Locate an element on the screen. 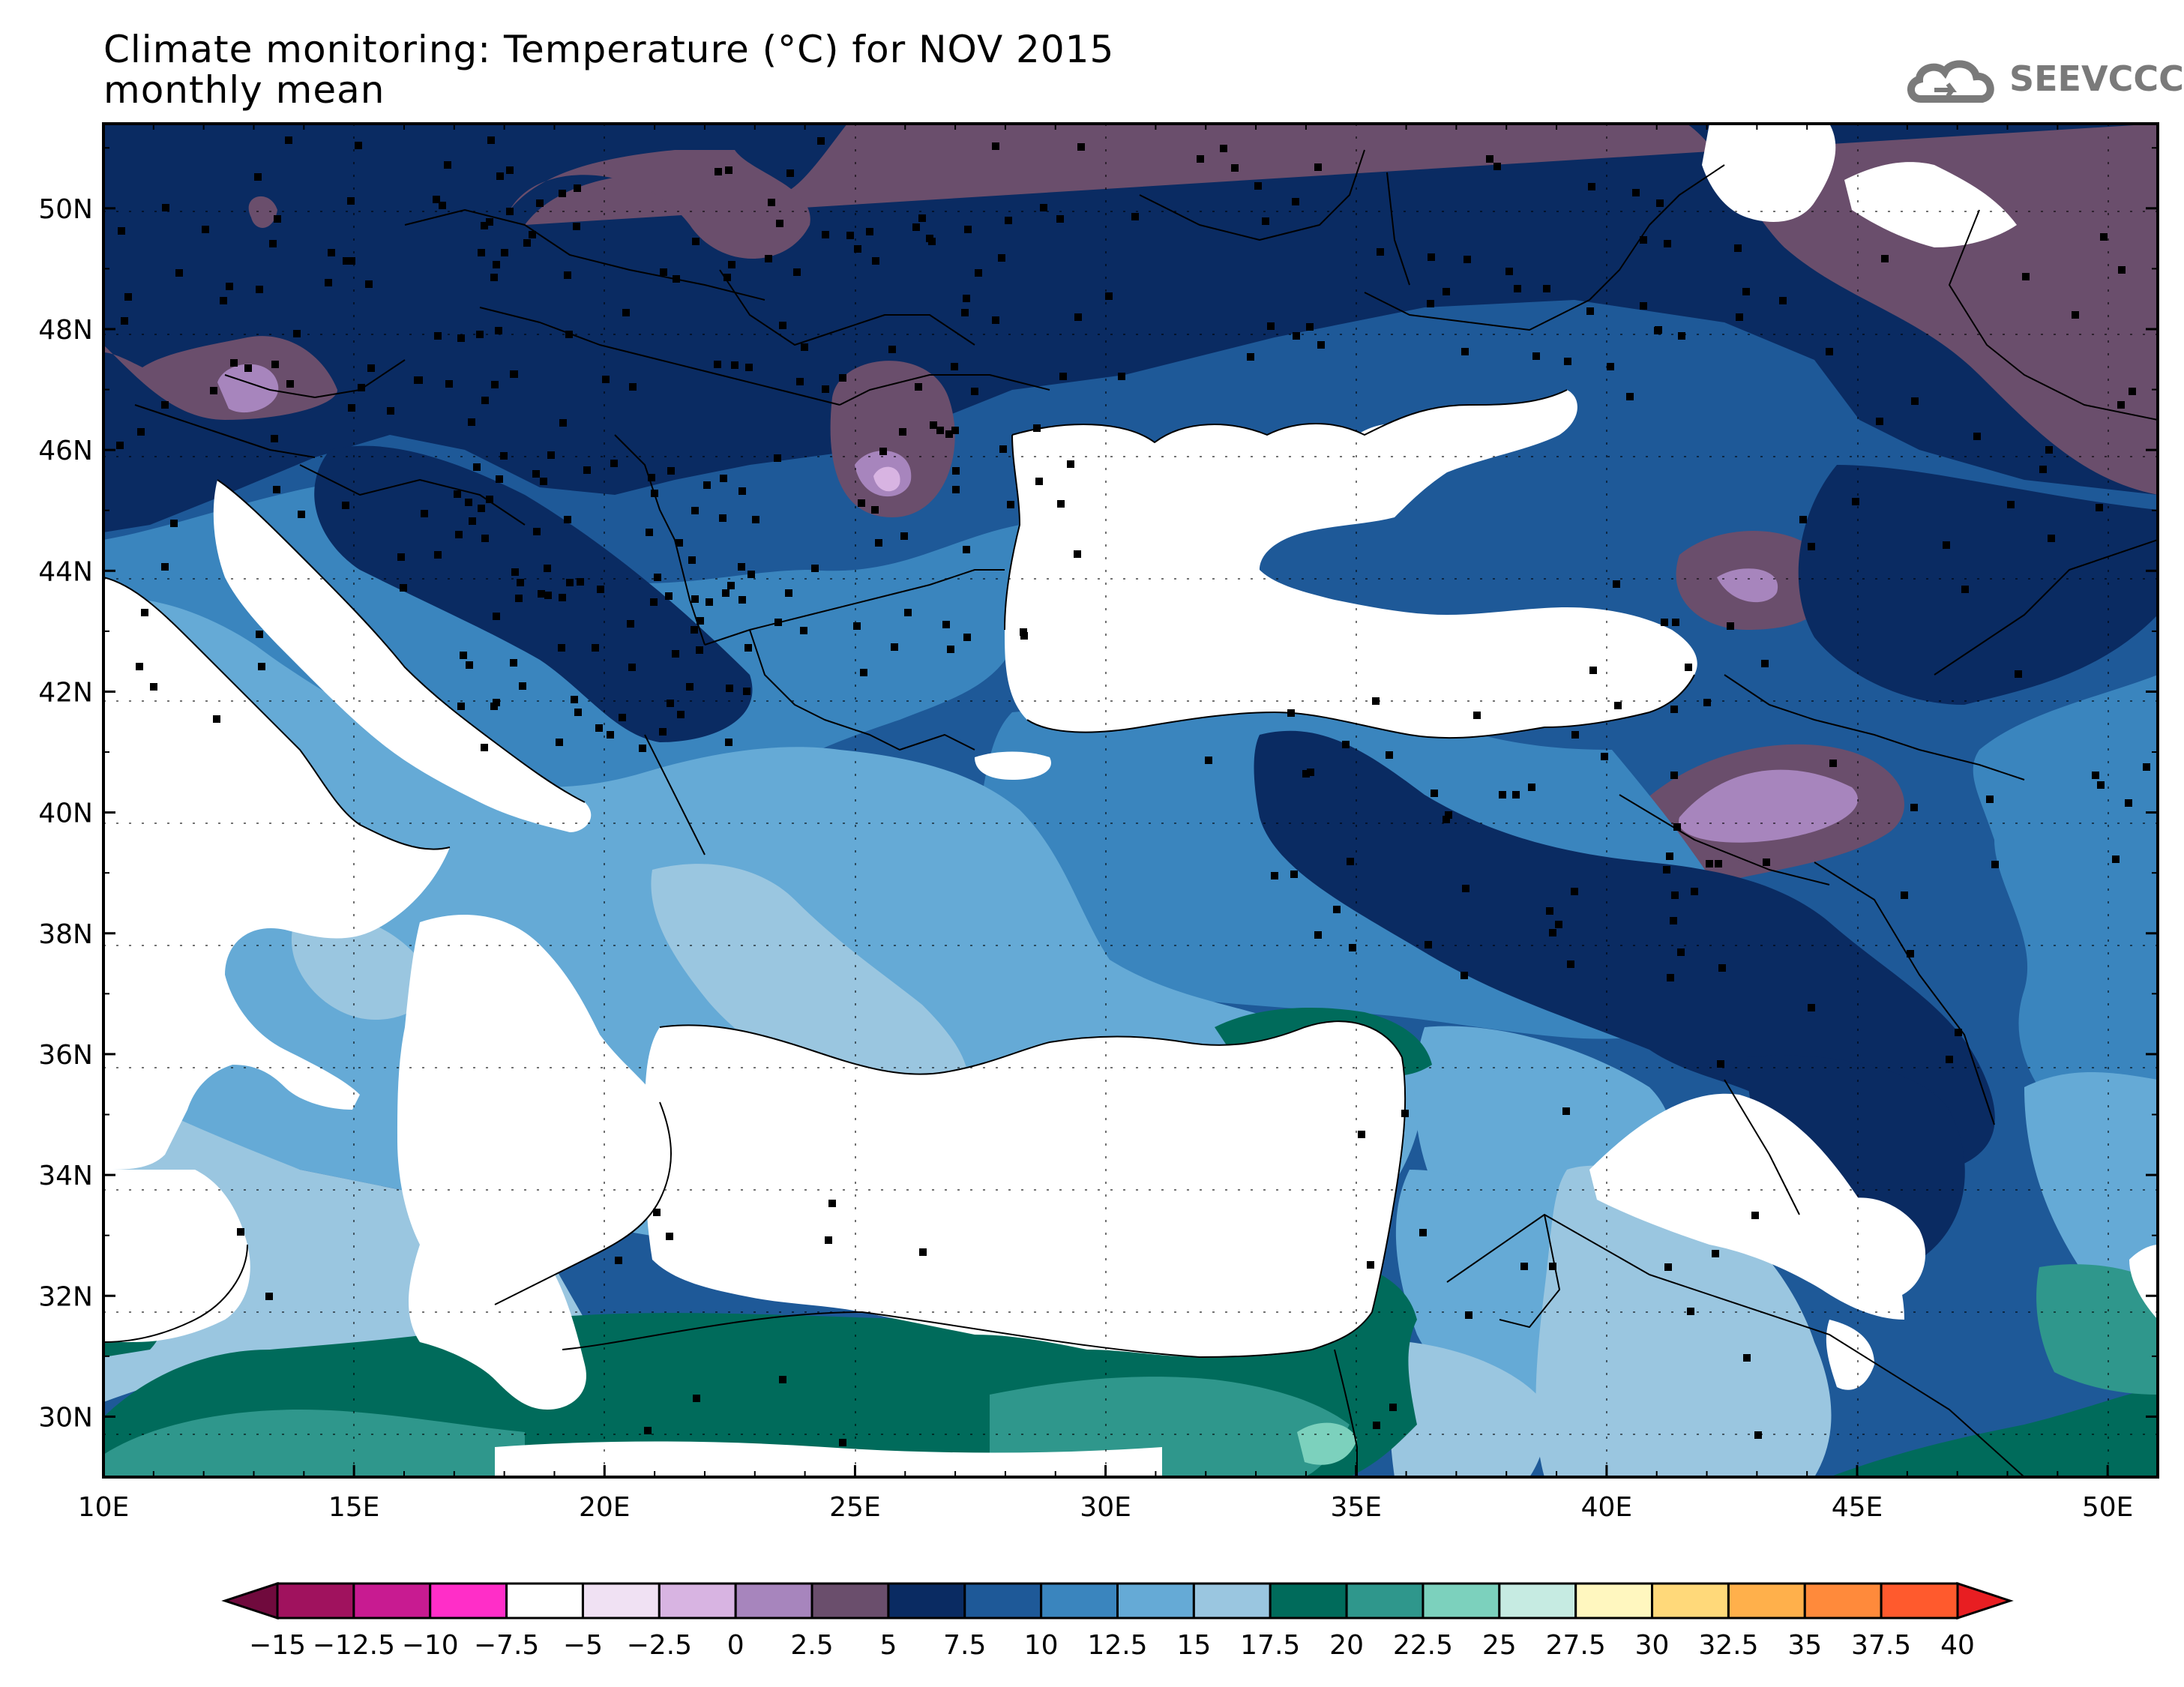 The image size is (2184, 1687). colorbar-low-triangle is located at coordinates (250, 1600).